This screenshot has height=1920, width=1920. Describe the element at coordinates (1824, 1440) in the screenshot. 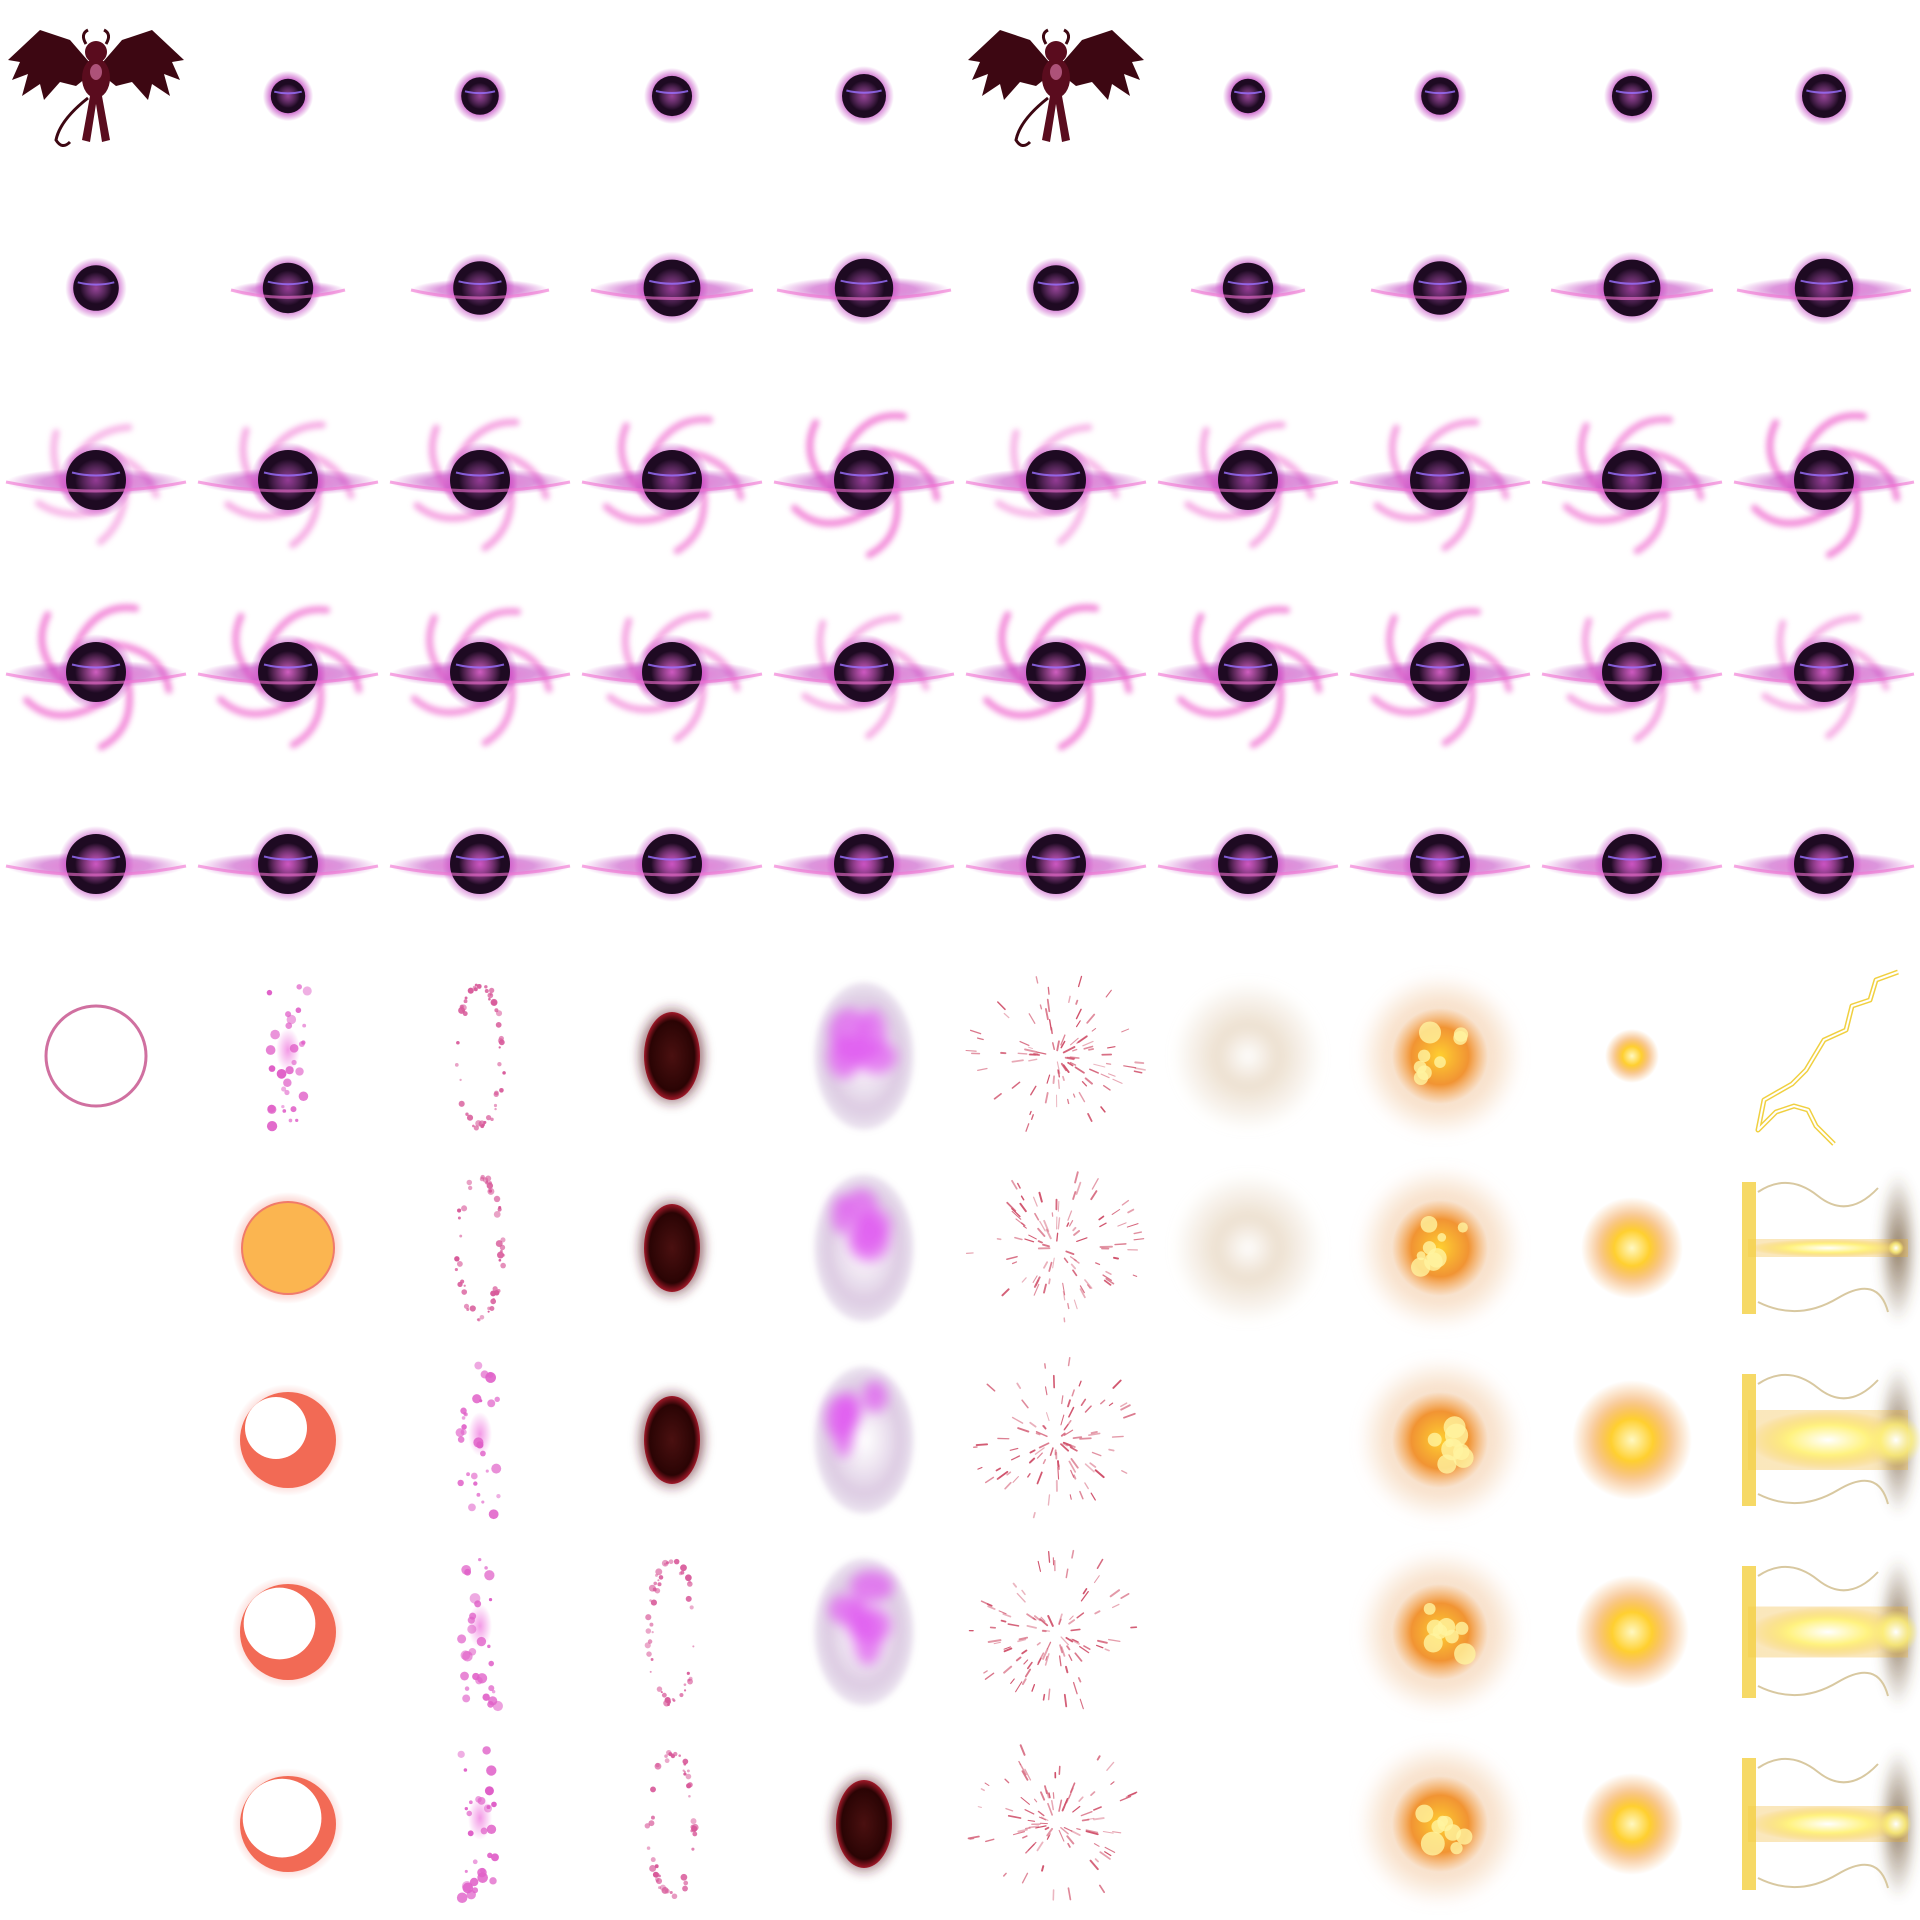

I see `sprite-beam-r7-c9` at that location.